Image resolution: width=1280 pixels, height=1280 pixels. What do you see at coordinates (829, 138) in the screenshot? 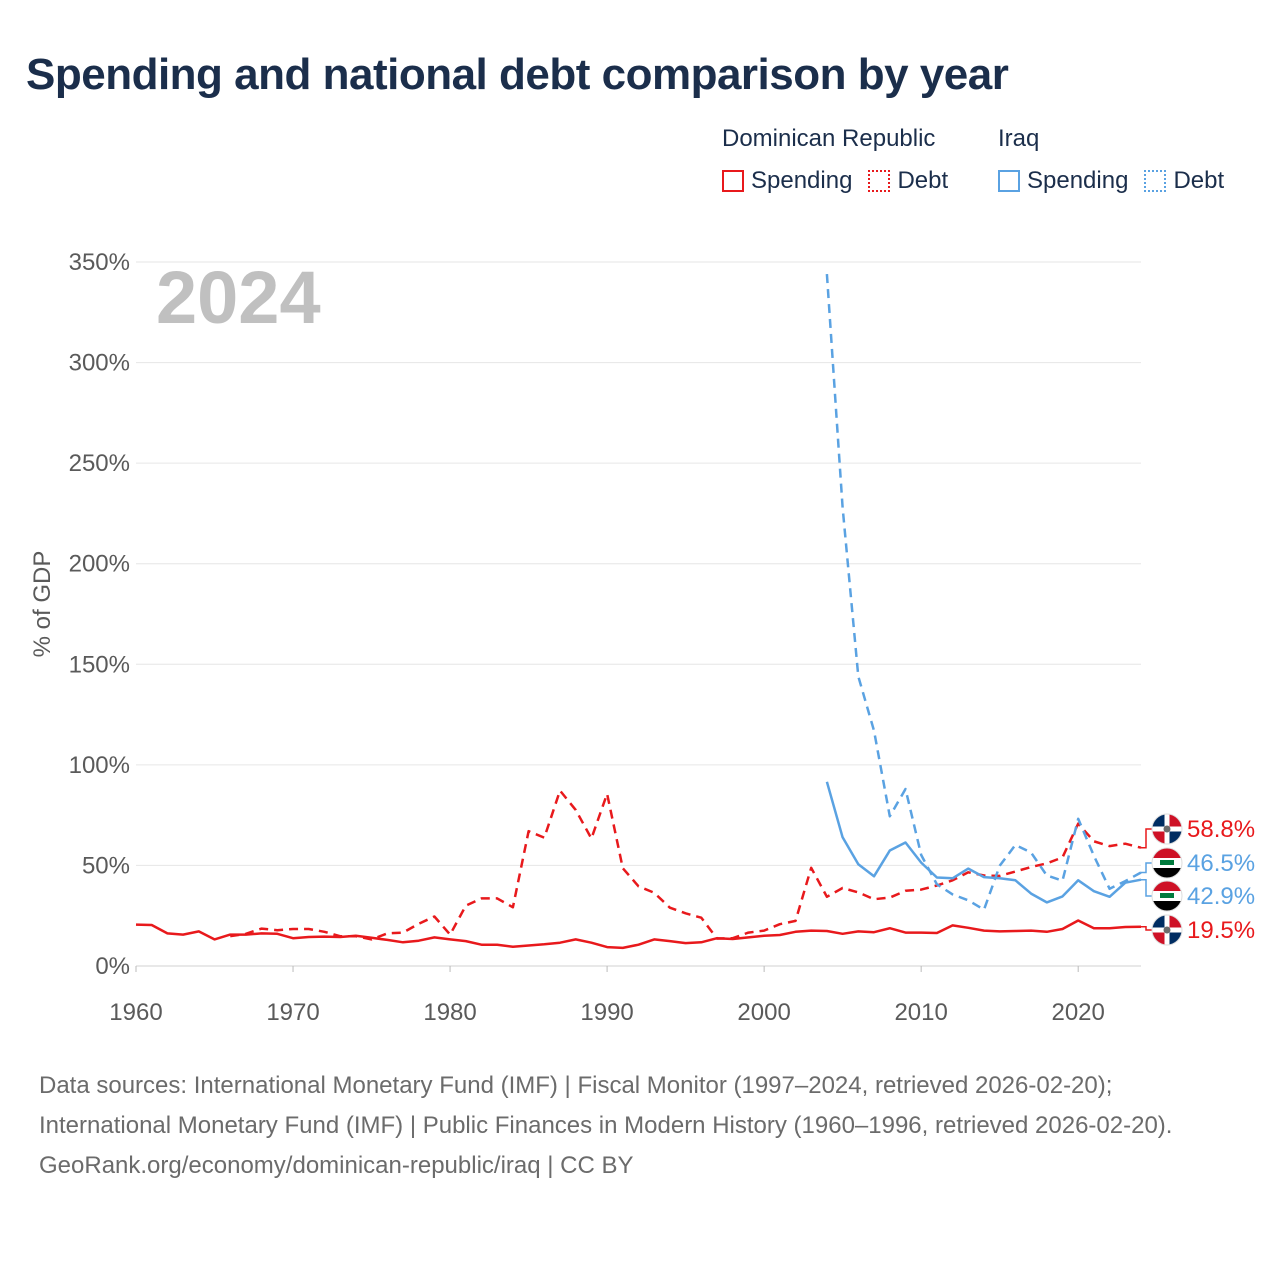
I see `legend-group-name: Dominican Republic` at bounding box center [829, 138].